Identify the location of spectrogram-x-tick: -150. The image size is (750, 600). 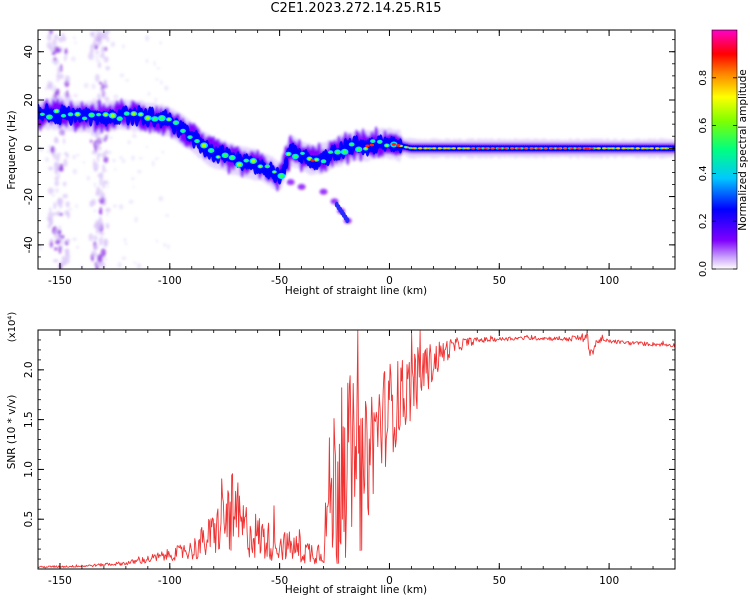
(60, 281).